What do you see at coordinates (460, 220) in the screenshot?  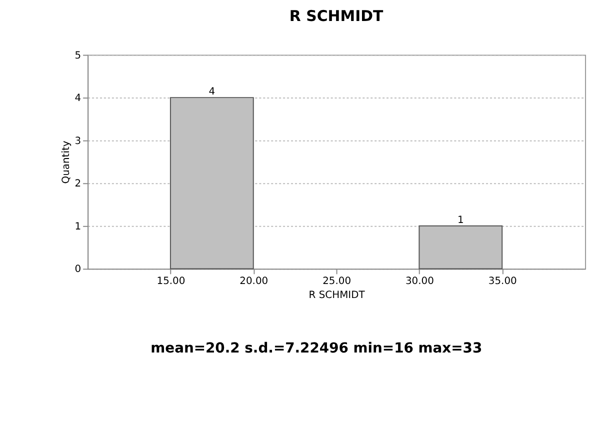 I see `data-label: 1` at bounding box center [460, 220].